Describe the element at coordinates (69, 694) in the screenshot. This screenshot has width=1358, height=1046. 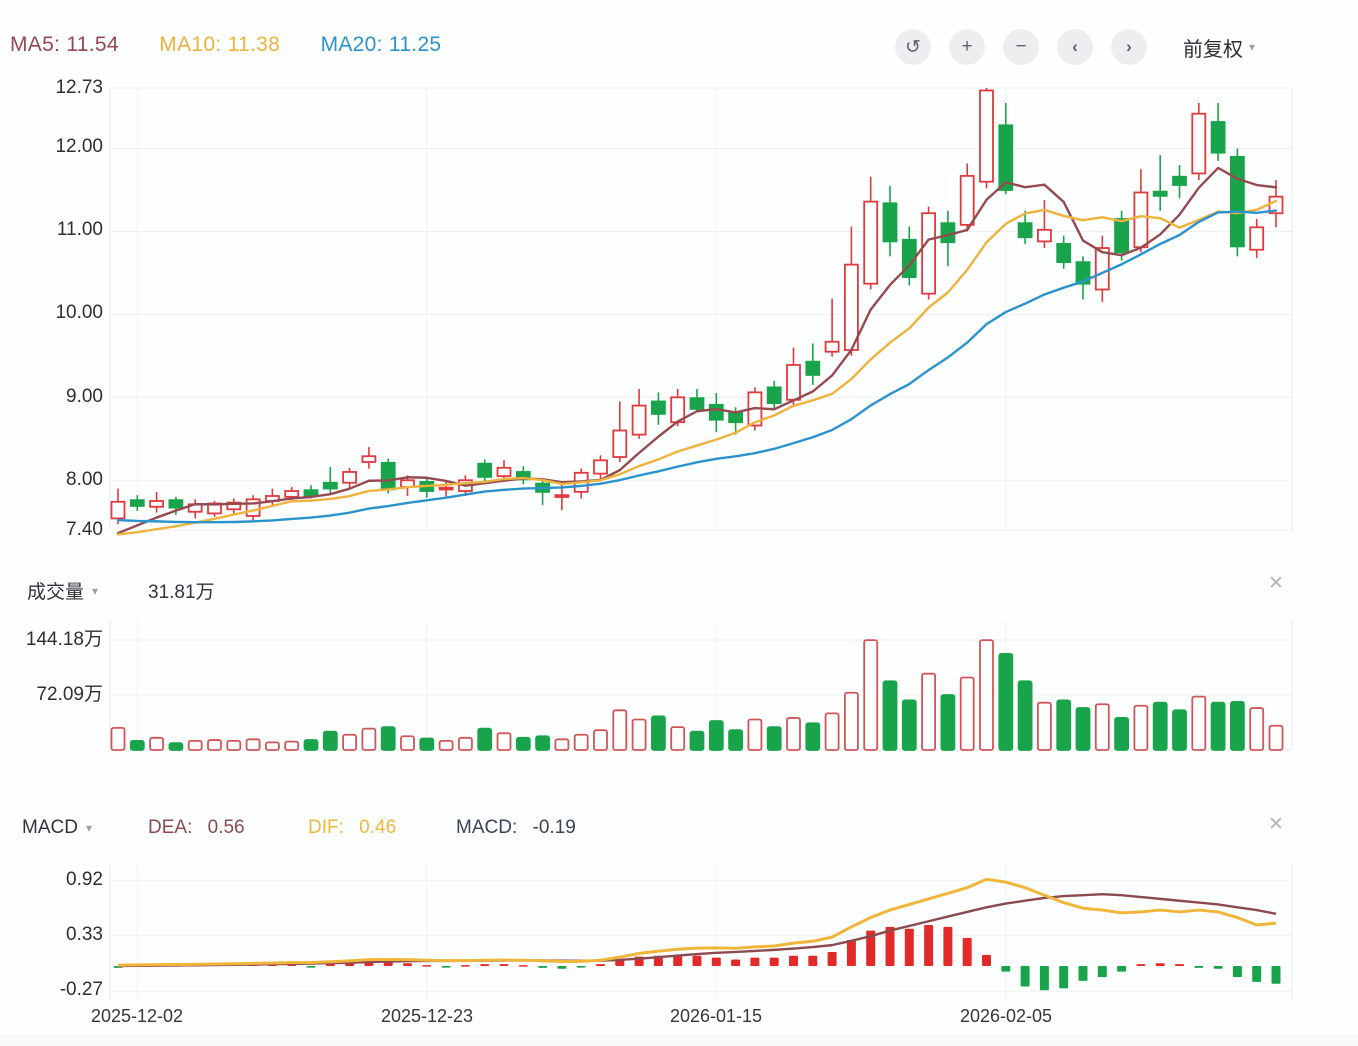
I see `volume-tick: 72.09万` at that location.